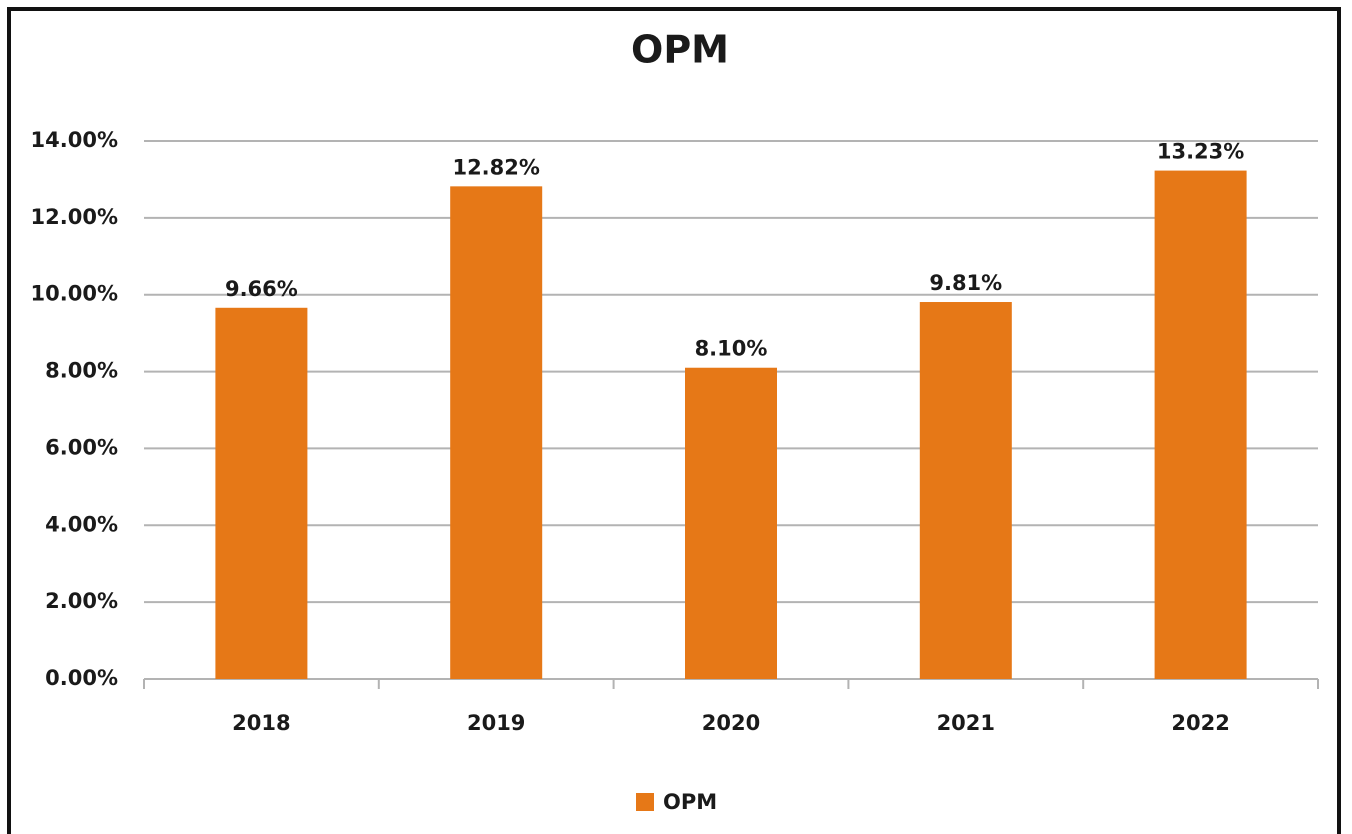 The image size is (1352, 834). What do you see at coordinates (74, 140) in the screenshot?
I see `y-tick-label: 14.00%` at bounding box center [74, 140].